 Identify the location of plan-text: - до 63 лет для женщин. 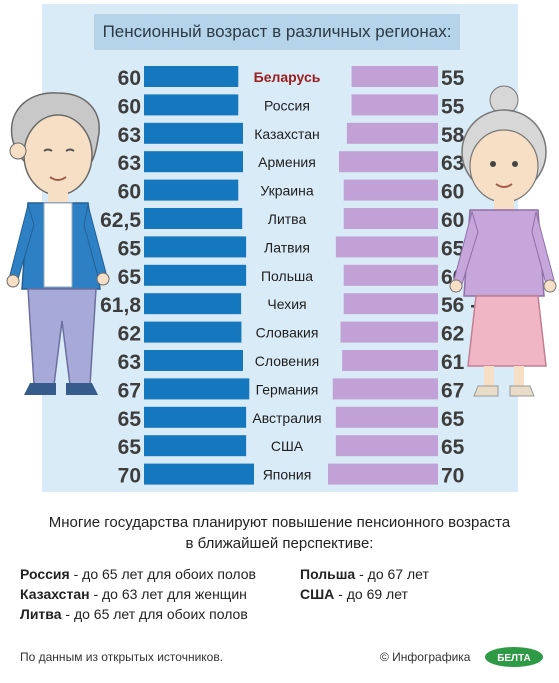
(168, 594).